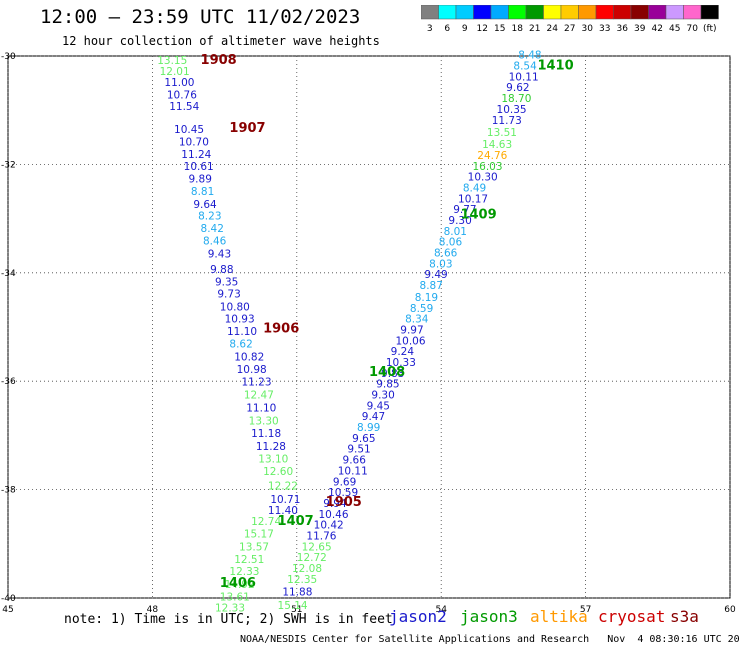 Image resolution: width=740 pixels, height=650 pixels. I want to click on legend-label: 39, so click(640, 29).